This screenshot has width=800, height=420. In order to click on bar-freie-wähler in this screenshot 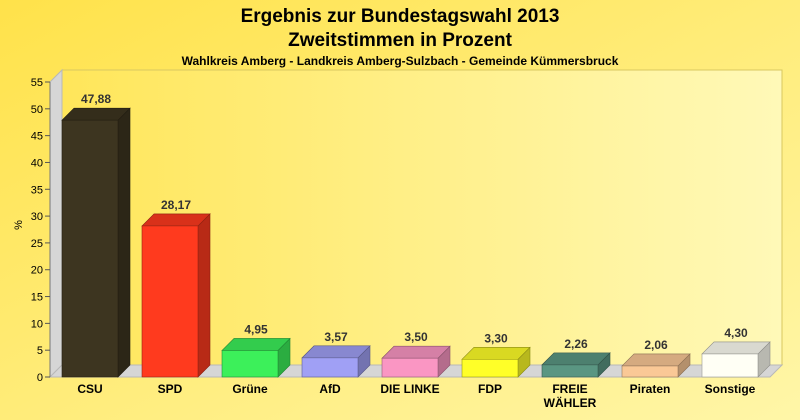, I will do `click(576, 365)`.